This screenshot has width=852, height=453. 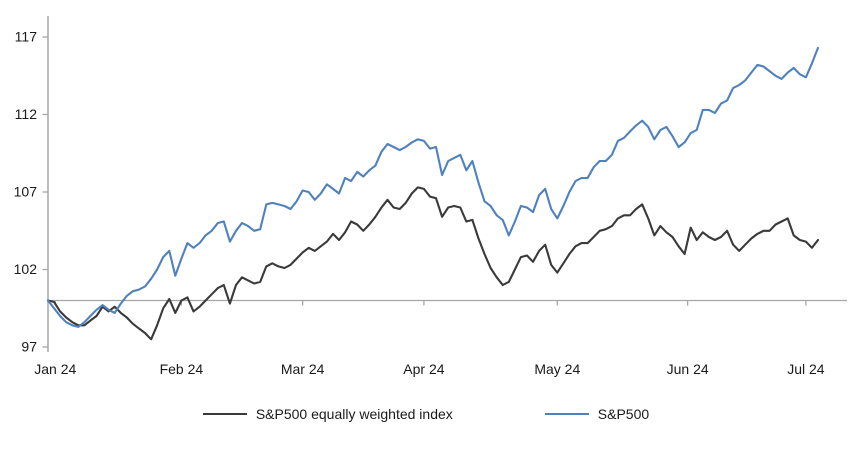 I want to click on x-tick-label-2: Mar 24, so click(x=303, y=369).